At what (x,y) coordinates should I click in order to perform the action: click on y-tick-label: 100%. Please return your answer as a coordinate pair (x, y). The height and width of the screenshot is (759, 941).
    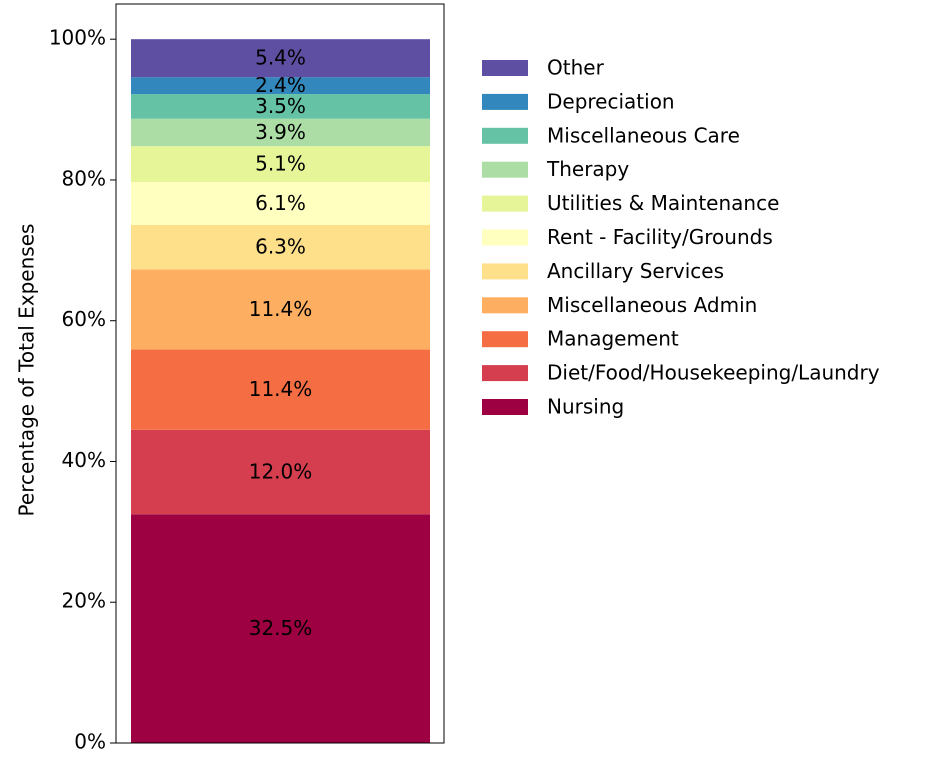
    Looking at the image, I should click on (77, 38).